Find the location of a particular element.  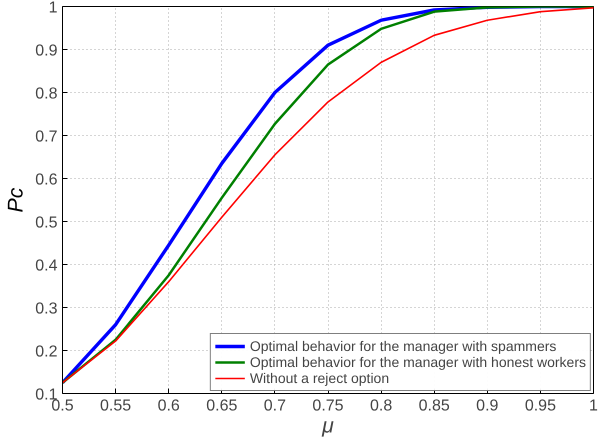

legend-label: Without a reject option is located at coordinates (320, 378).